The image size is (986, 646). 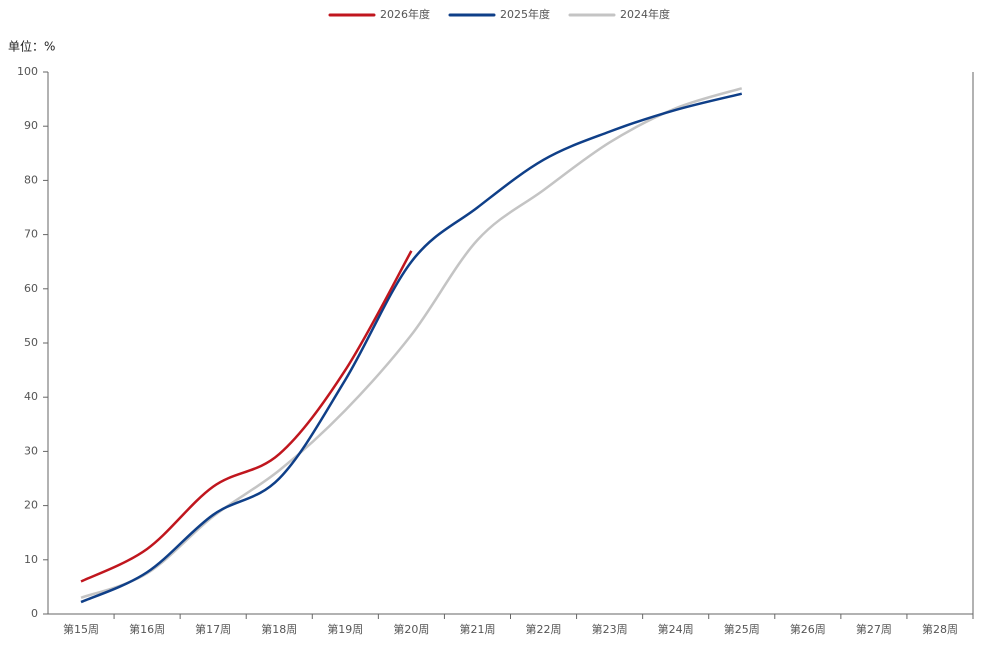 What do you see at coordinates (610, 629) in the screenshot?
I see `x-tick-label: 第23周` at bounding box center [610, 629].